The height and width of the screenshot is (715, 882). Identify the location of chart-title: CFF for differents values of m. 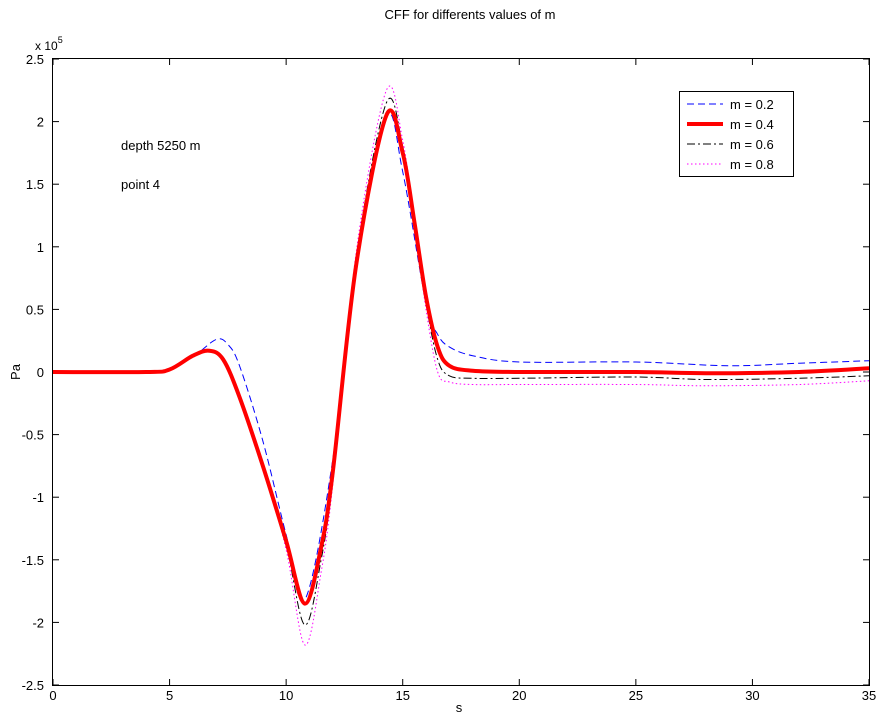
(470, 14).